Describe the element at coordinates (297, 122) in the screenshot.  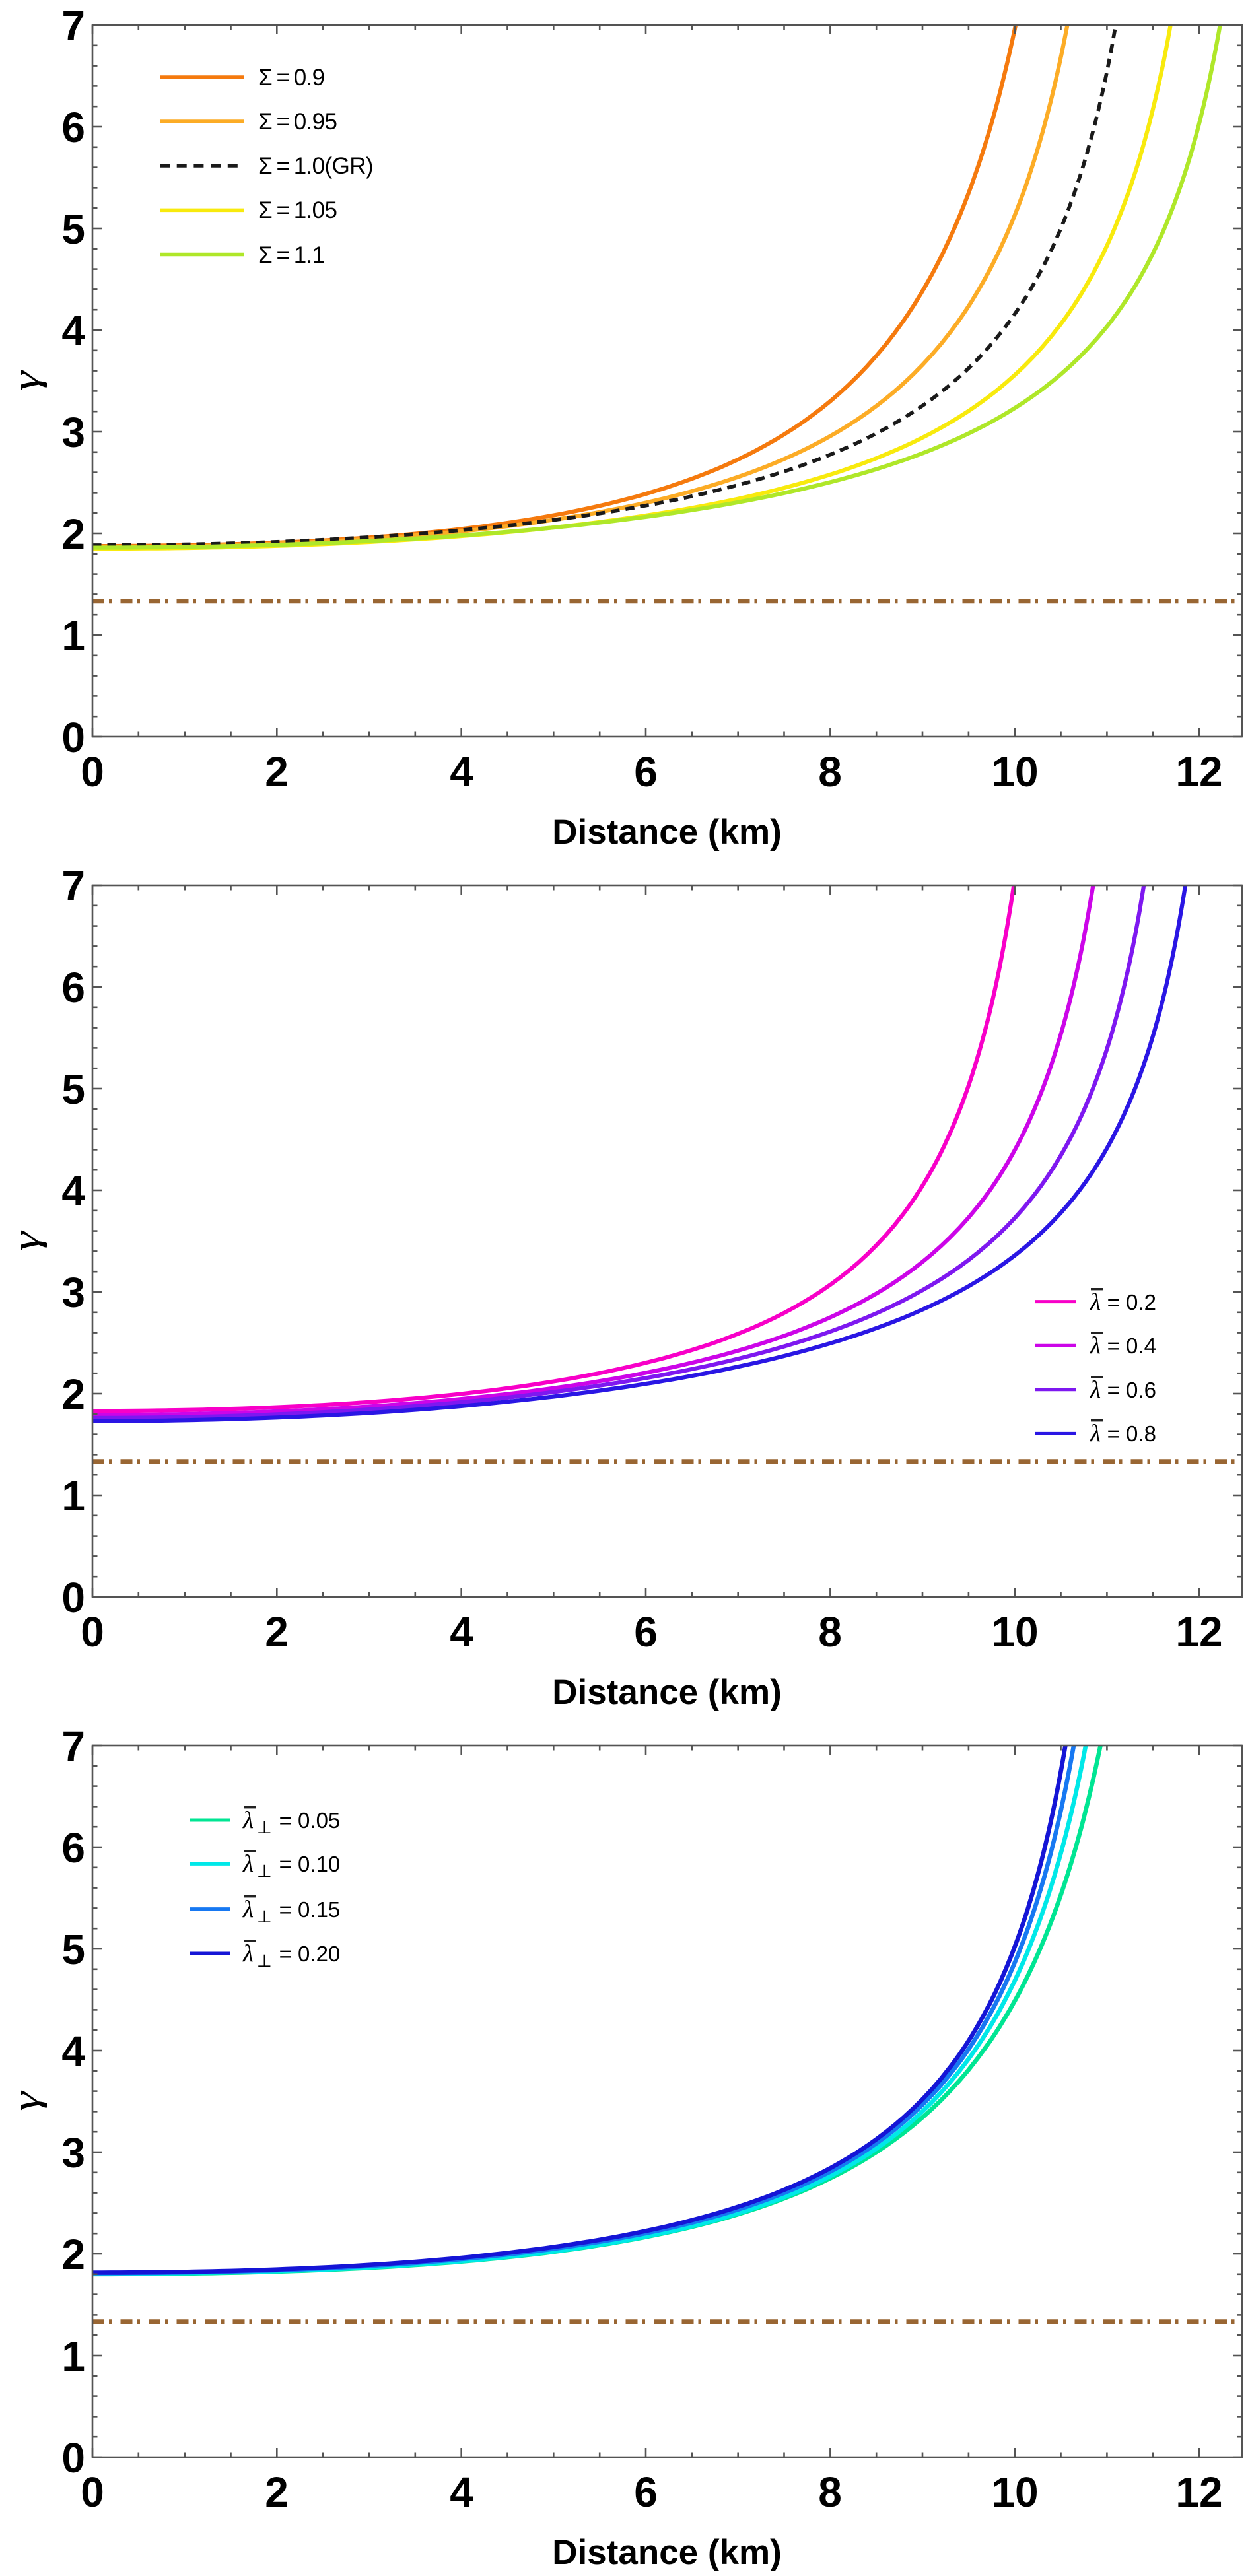
I see `svg-text: Σ = 0.95` at that location.